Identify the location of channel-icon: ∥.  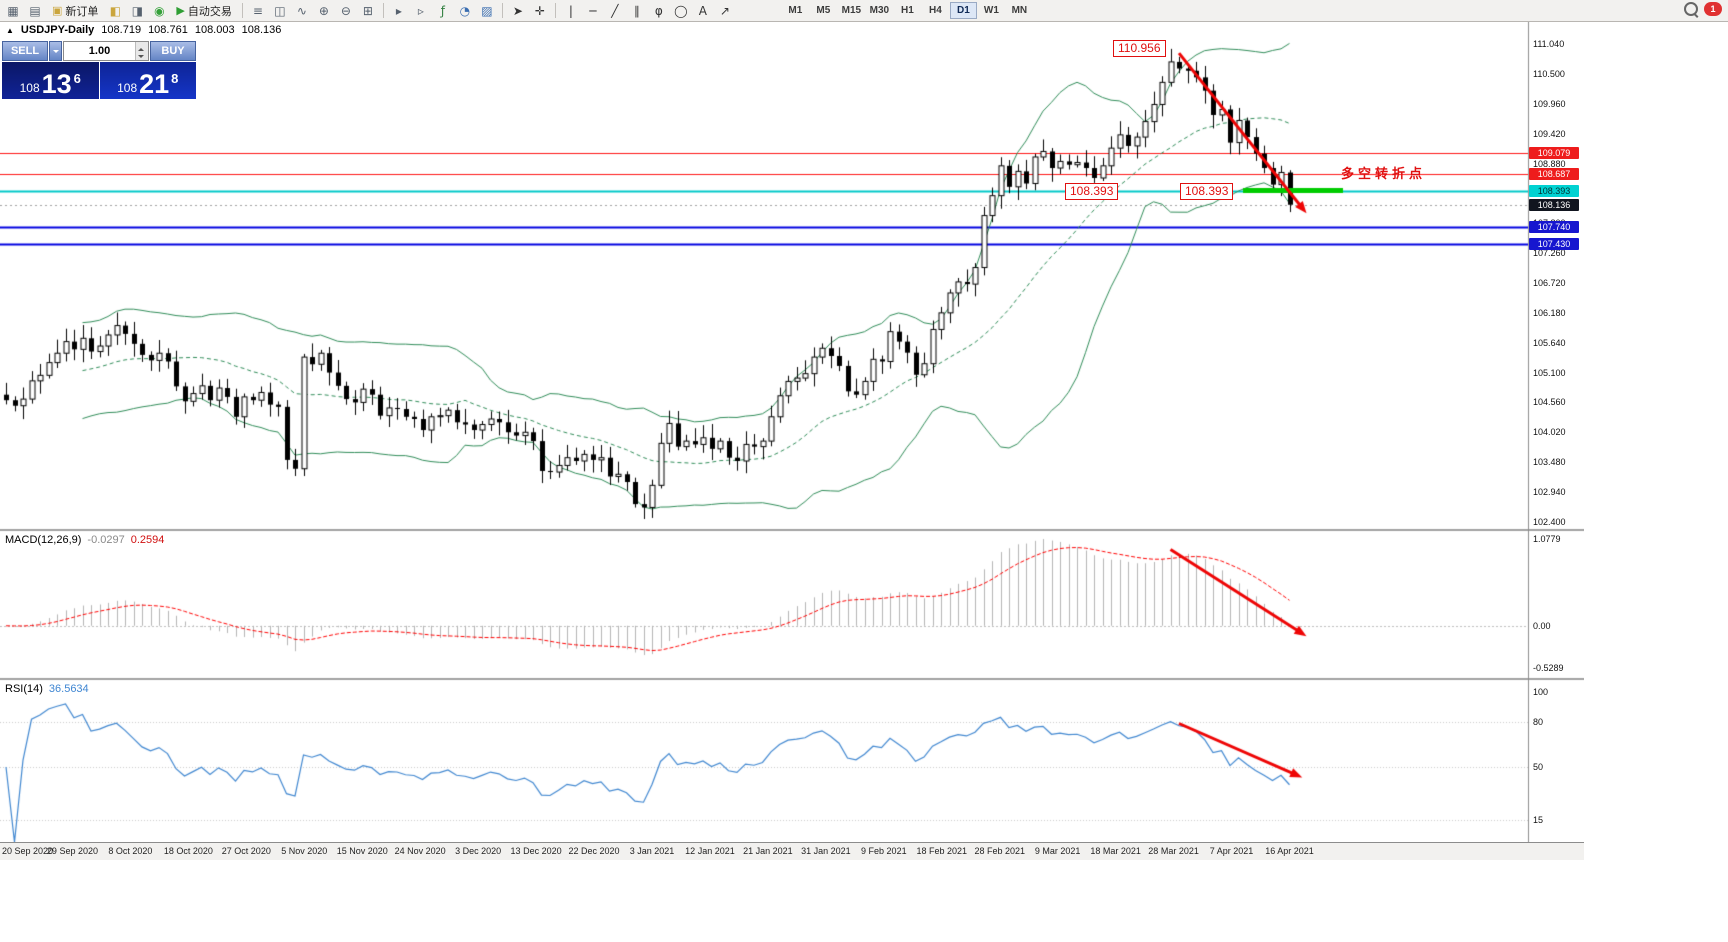
(637, 11).